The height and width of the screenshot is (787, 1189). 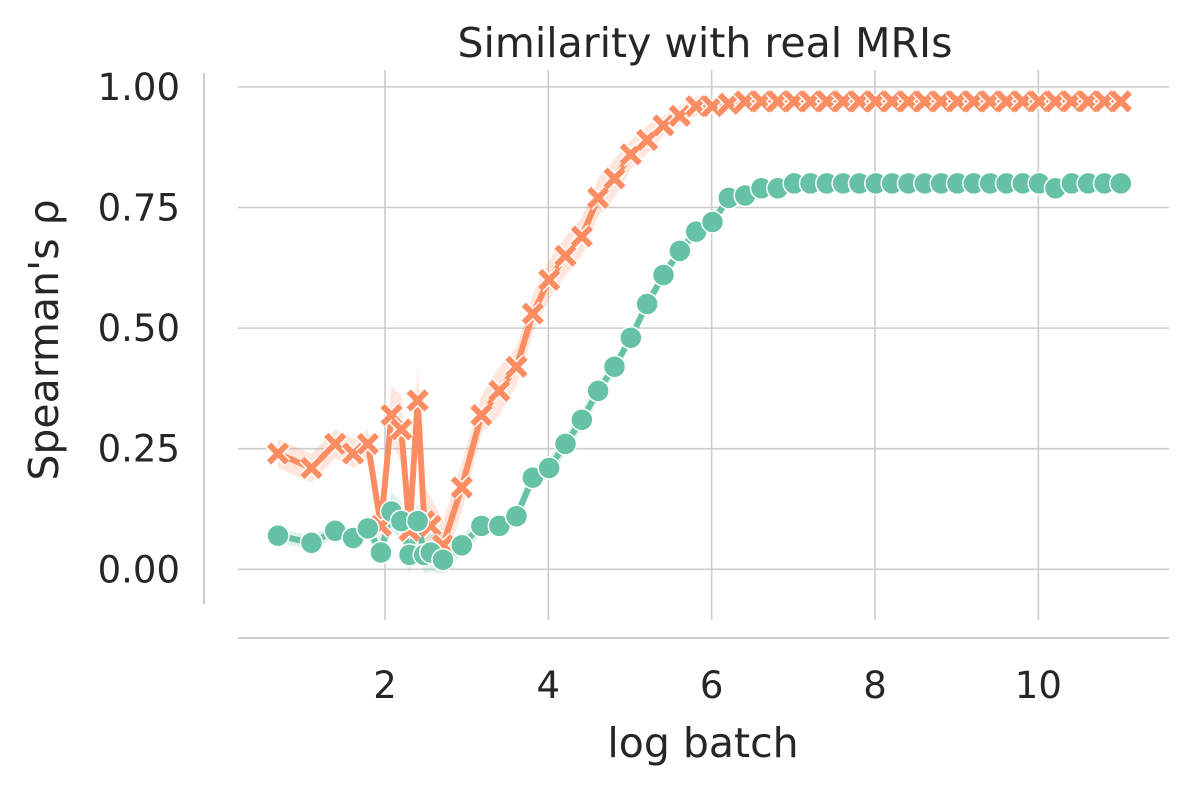 I want to click on y-axis-label: Spearman's ρ, so click(x=44, y=339).